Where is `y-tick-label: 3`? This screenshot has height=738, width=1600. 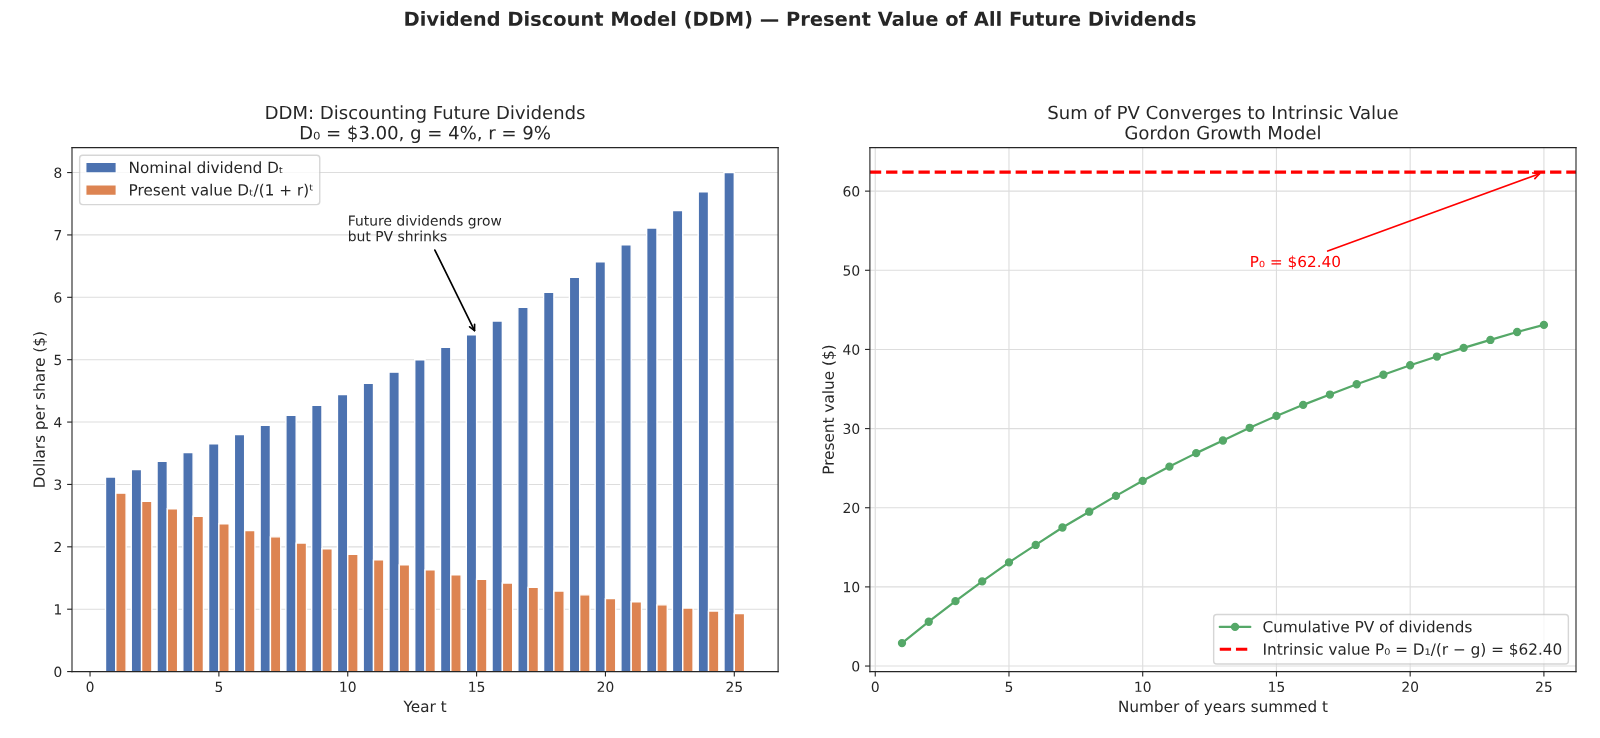 y-tick-label: 3 is located at coordinates (58, 484).